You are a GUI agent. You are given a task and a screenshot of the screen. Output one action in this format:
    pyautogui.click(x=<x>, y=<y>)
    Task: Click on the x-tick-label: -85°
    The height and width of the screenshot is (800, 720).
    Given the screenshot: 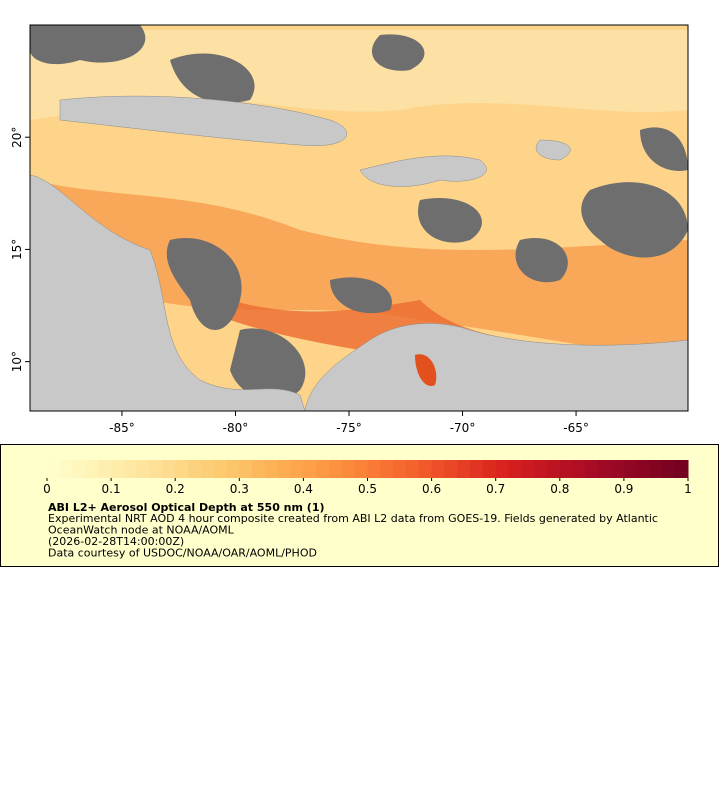 What is the action you would take?
    pyautogui.click(x=122, y=428)
    